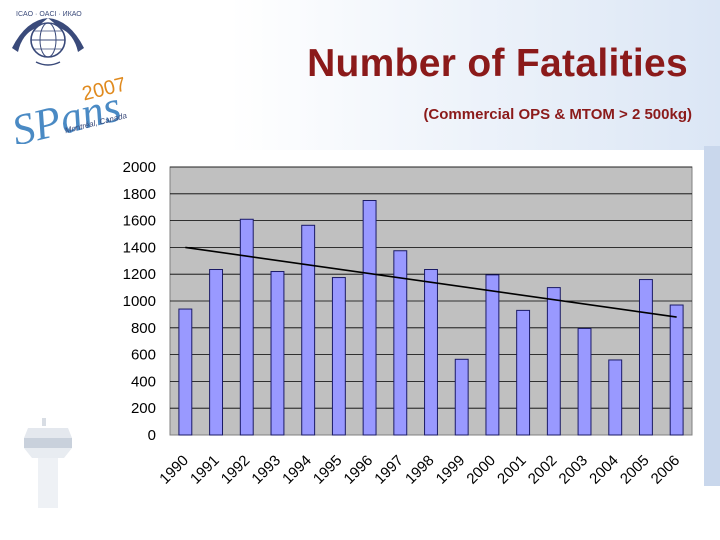  Describe the element at coordinates (236, 470) in the screenshot. I see `x-tick-label: 1992` at that location.